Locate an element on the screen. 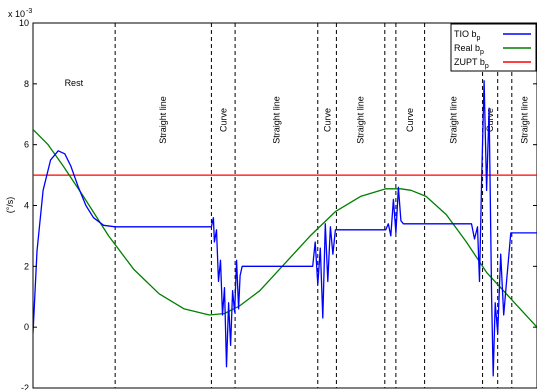 This screenshot has height=390, width=537. y-tick-label: 10 is located at coordinates (24, 23).